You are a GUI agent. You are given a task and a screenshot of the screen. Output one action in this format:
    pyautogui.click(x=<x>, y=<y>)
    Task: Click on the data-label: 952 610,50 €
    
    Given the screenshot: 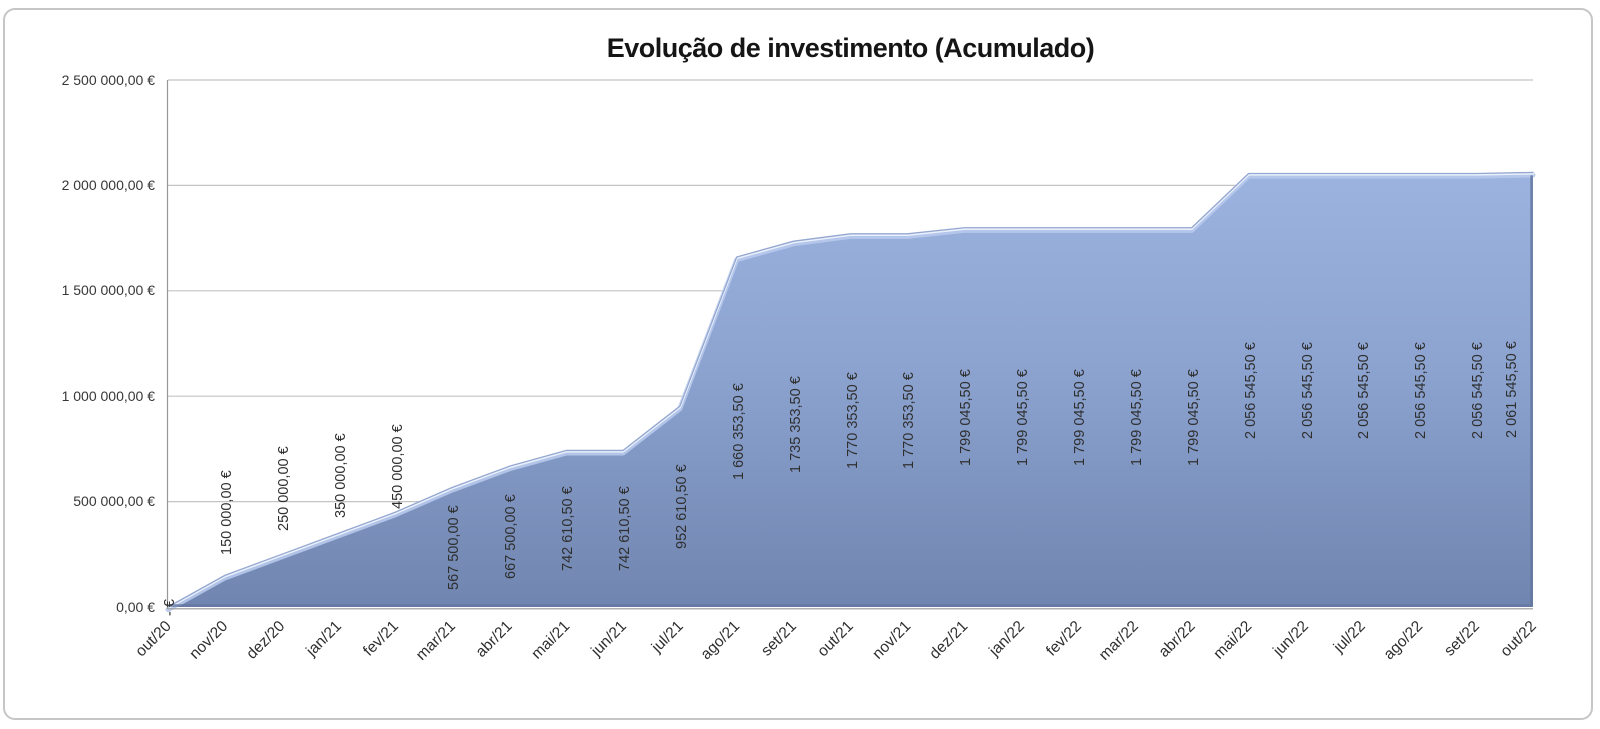 What is the action you would take?
    pyautogui.click(x=681, y=507)
    